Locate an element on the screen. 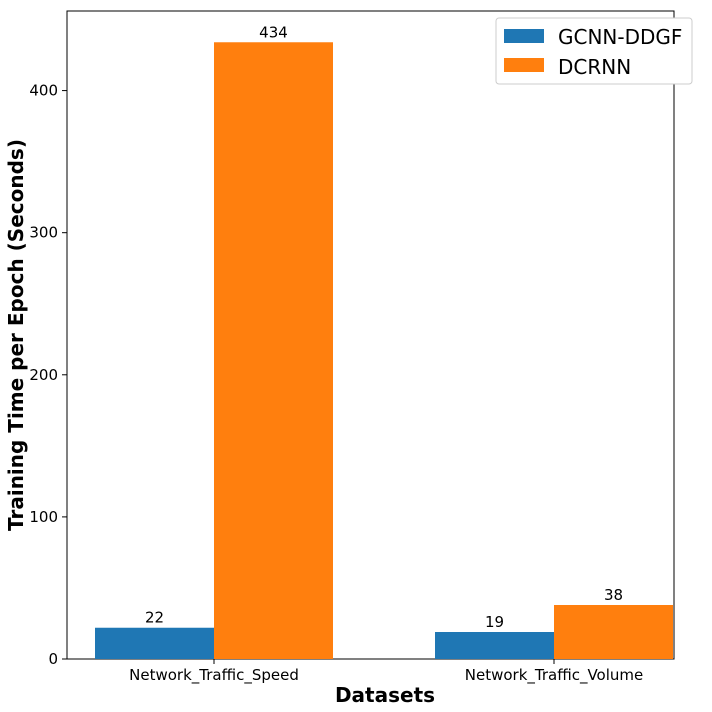 Image resolution: width=712 pixels, height=712 pixels. legend-swatch-dcrnn is located at coordinates (524, 65).